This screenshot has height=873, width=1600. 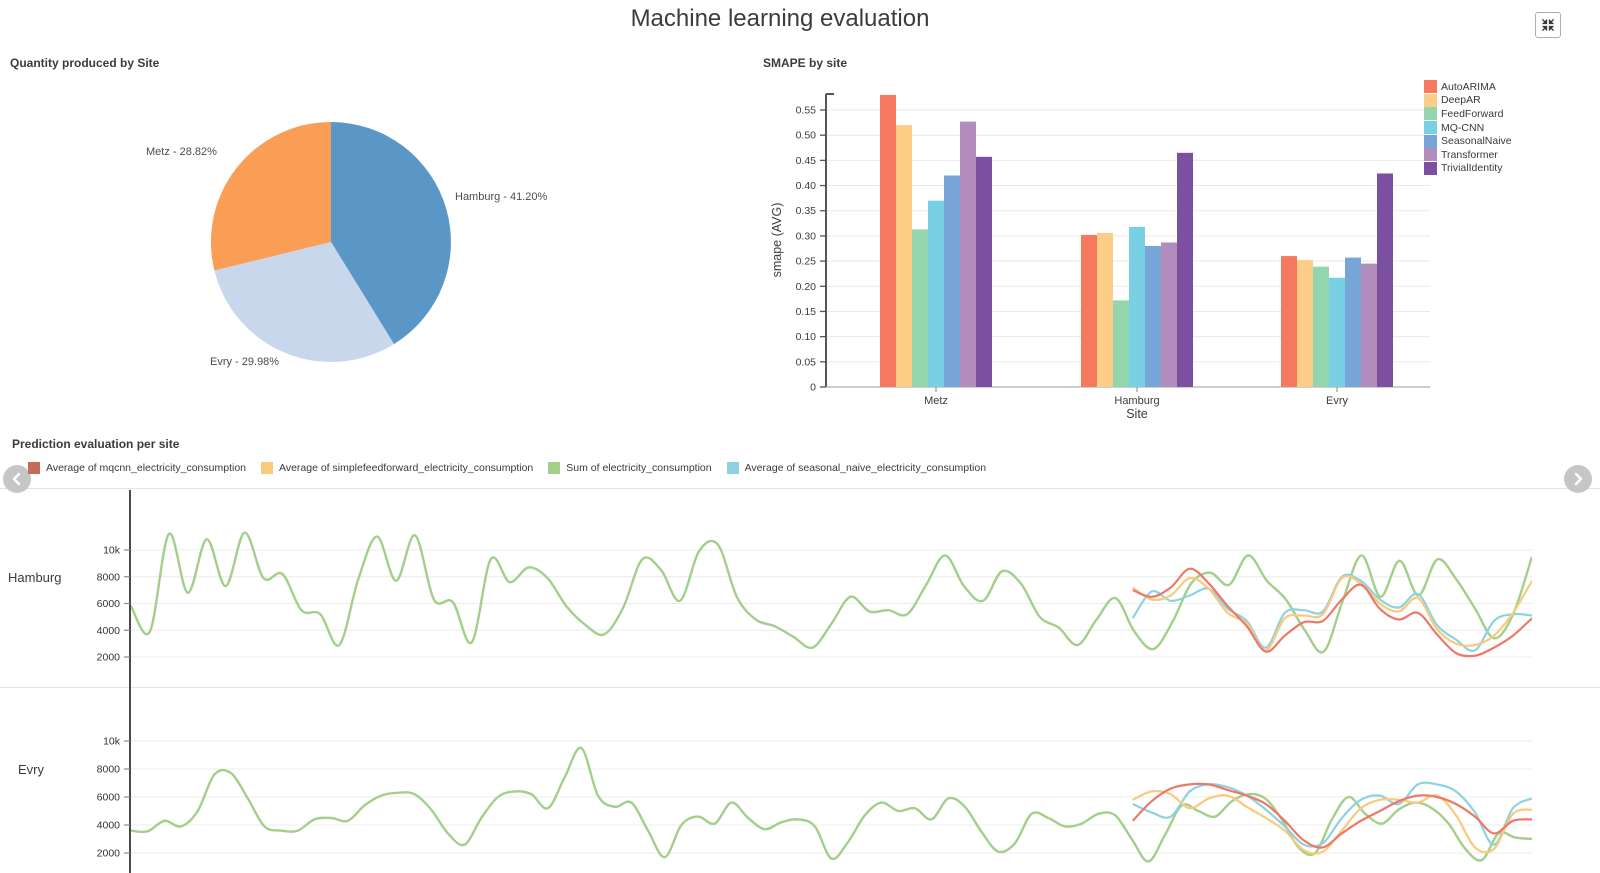 What do you see at coordinates (904, 256) in the screenshot?
I see `bar-DeepAR-Metz` at bounding box center [904, 256].